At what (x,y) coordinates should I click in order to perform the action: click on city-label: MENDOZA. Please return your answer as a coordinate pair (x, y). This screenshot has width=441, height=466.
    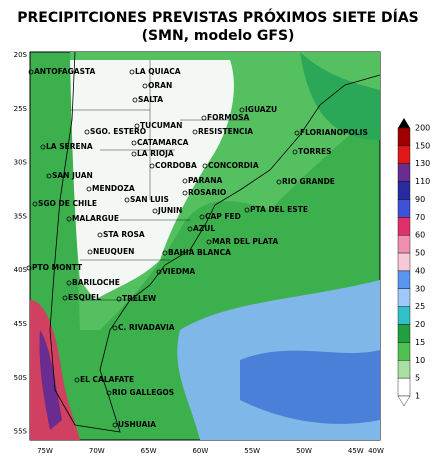
    Looking at the image, I should click on (113, 188).